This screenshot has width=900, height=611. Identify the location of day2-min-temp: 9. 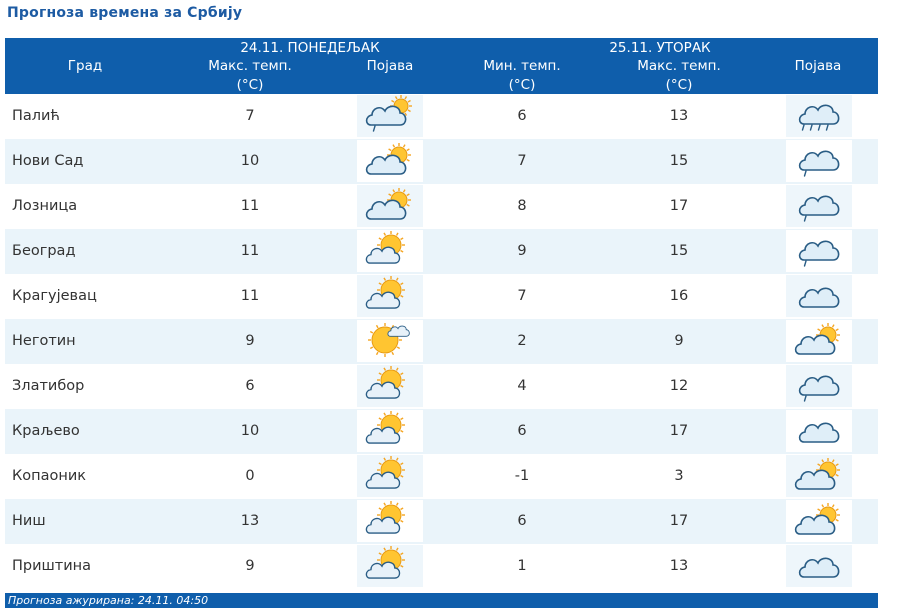
(522, 251).